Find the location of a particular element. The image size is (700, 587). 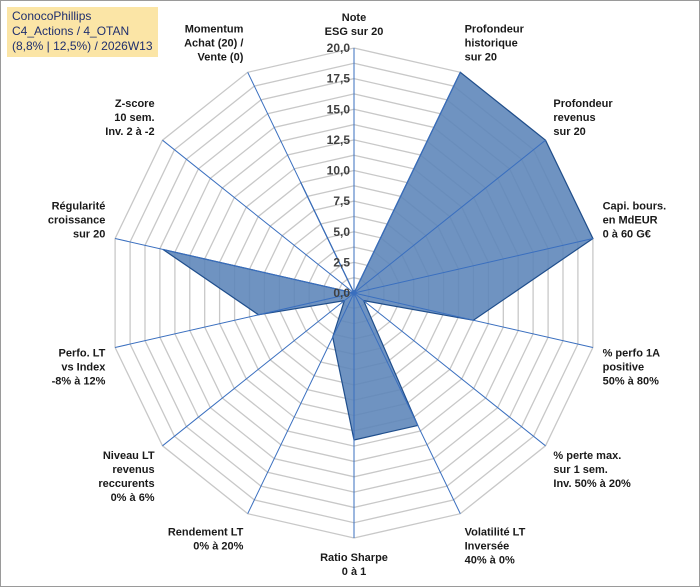

axis-label-line: 0 à 1 is located at coordinates (354, 572).